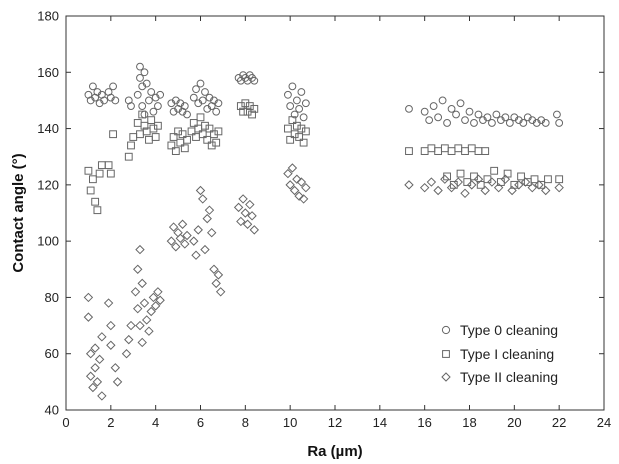  What do you see at coordinates (424, 422) in the screenshot?
I see `x-tick-label: 16` at bounding box center [424, 422].